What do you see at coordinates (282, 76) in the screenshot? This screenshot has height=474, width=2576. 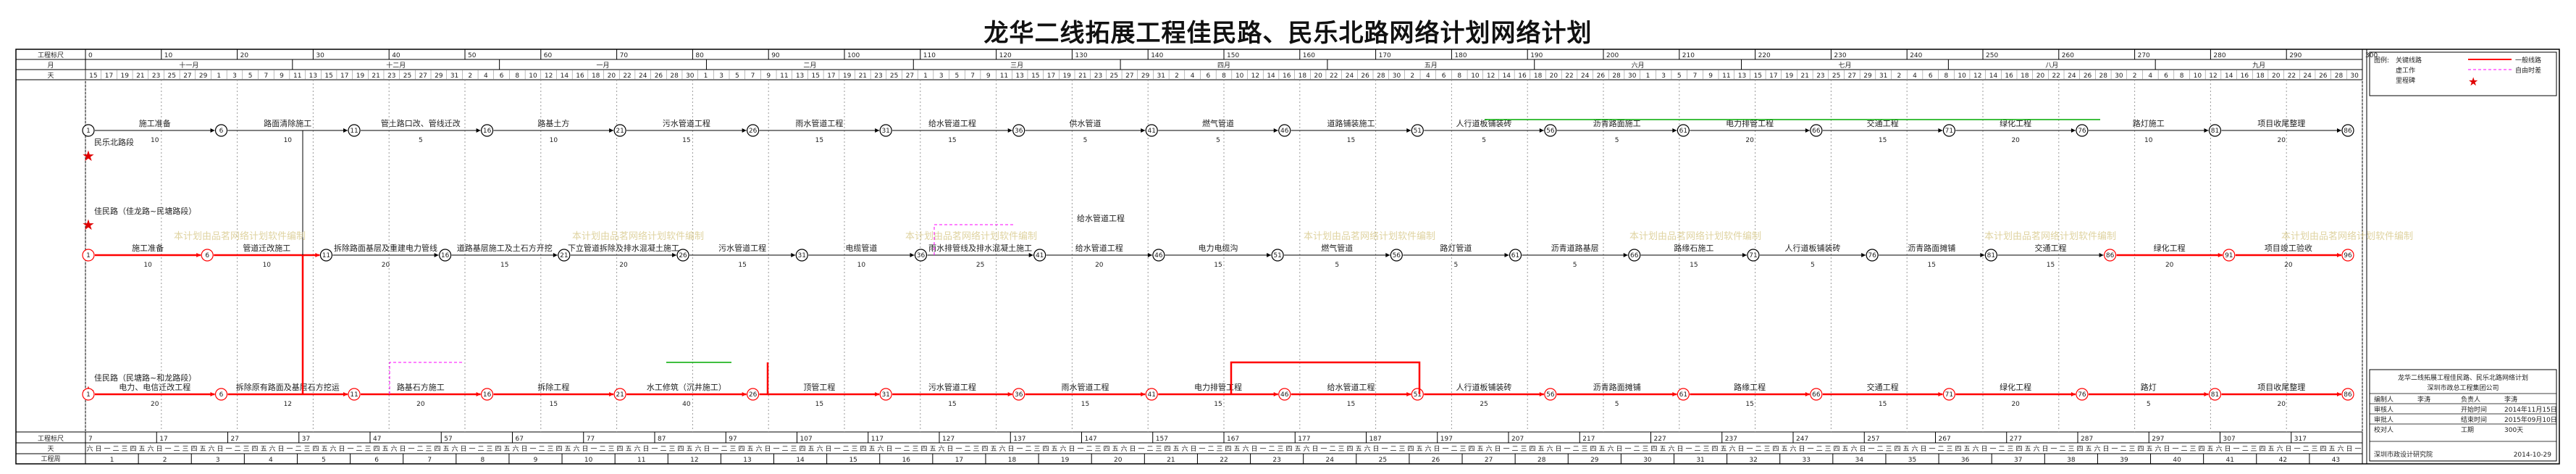 I see `day-label: 9` at bounding box center [282, 76].